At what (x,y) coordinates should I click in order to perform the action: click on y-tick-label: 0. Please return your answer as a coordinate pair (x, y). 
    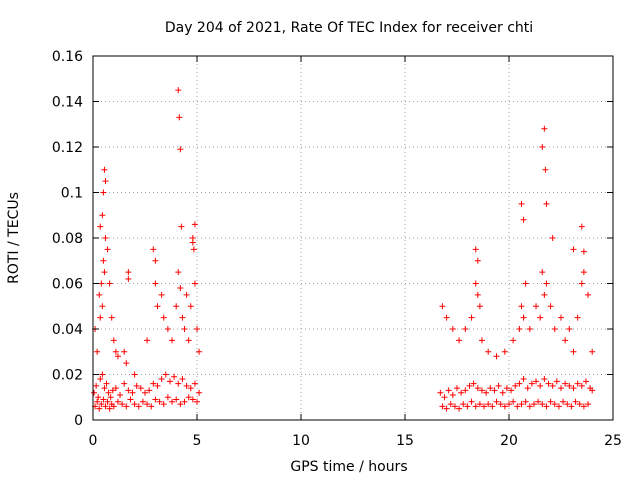
    Looking at the image, I should click on (78, 421).